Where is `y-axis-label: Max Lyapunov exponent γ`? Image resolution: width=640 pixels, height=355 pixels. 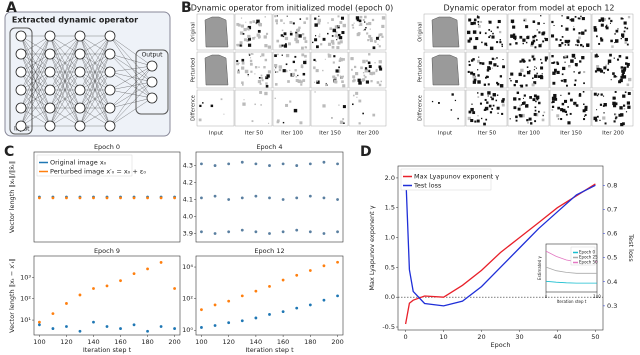
y-axis-label: Max Lyapunov exponent γ is located at coordinates (372, 247).